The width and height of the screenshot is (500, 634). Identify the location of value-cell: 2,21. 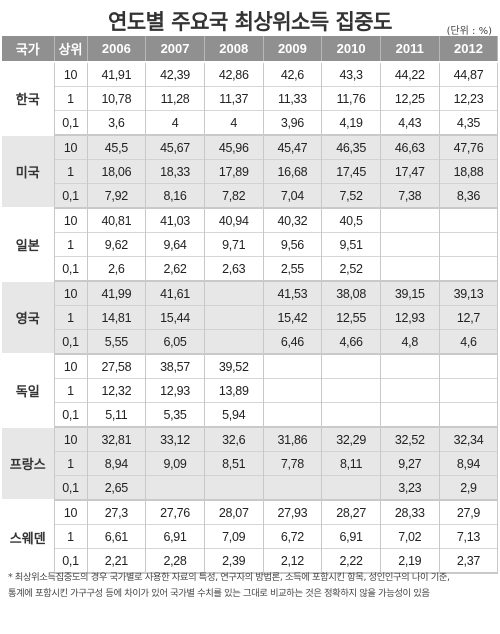
(117, 561).